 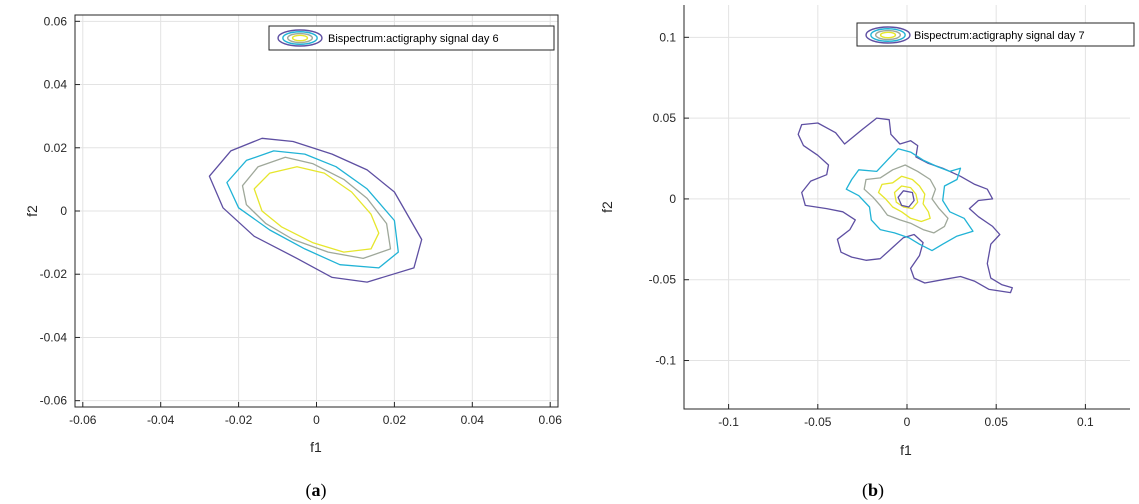 I want to click on legend-box-b, so click(x=995, y=34).